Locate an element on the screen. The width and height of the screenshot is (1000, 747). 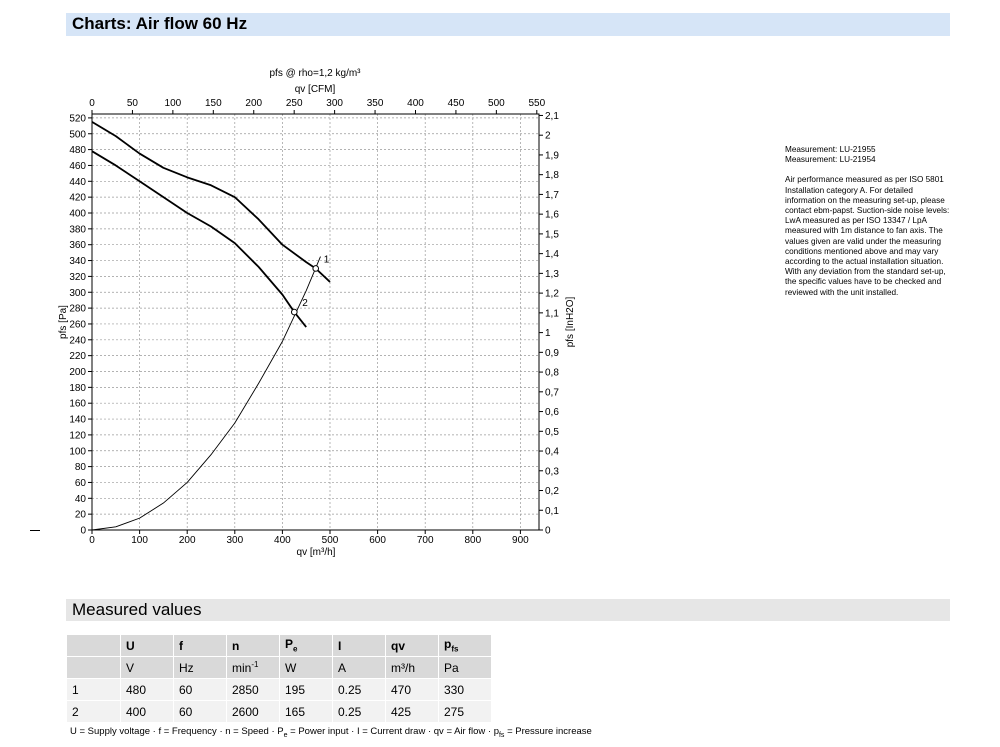
x-tick-label: 800 is located at coordinates (472, 540).